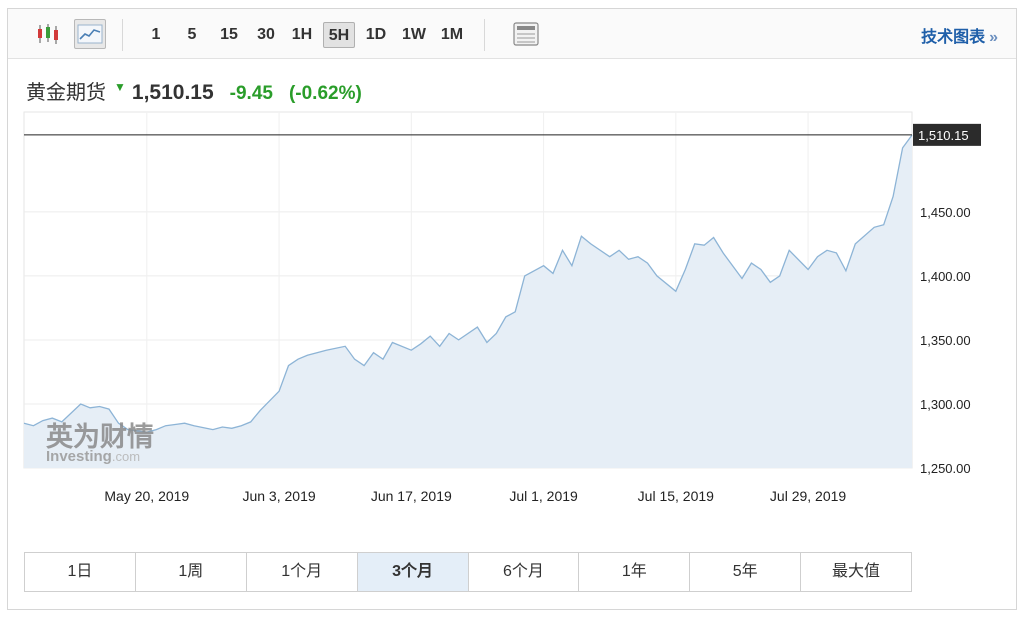 The width and height of the screenshot is (1024, 620). Describe the element at coordinates (635, 572) in the screenshot. I see `range-1y-button: 1年` at that location.